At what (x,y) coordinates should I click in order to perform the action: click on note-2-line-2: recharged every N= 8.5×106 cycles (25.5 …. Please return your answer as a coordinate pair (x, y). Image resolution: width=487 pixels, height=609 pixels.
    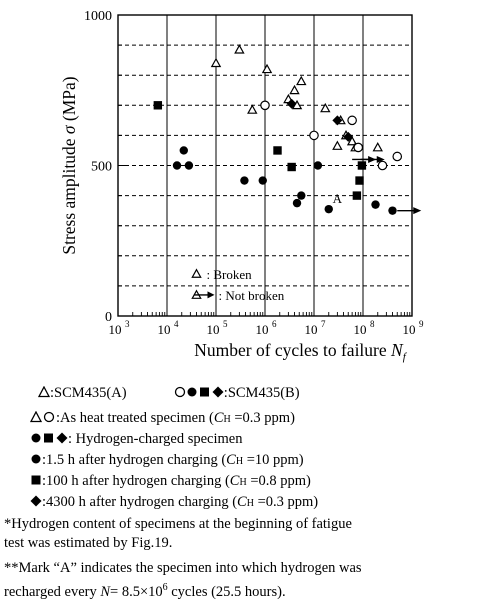
    Looking at the image, I should click on (145, 591).